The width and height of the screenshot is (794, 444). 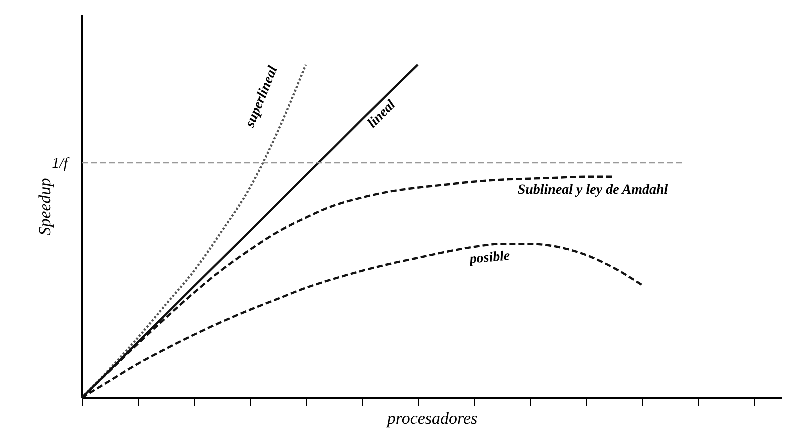 I want to click on series-label: Sublineal y ley de Amdahl, so click(x=593, y=190).